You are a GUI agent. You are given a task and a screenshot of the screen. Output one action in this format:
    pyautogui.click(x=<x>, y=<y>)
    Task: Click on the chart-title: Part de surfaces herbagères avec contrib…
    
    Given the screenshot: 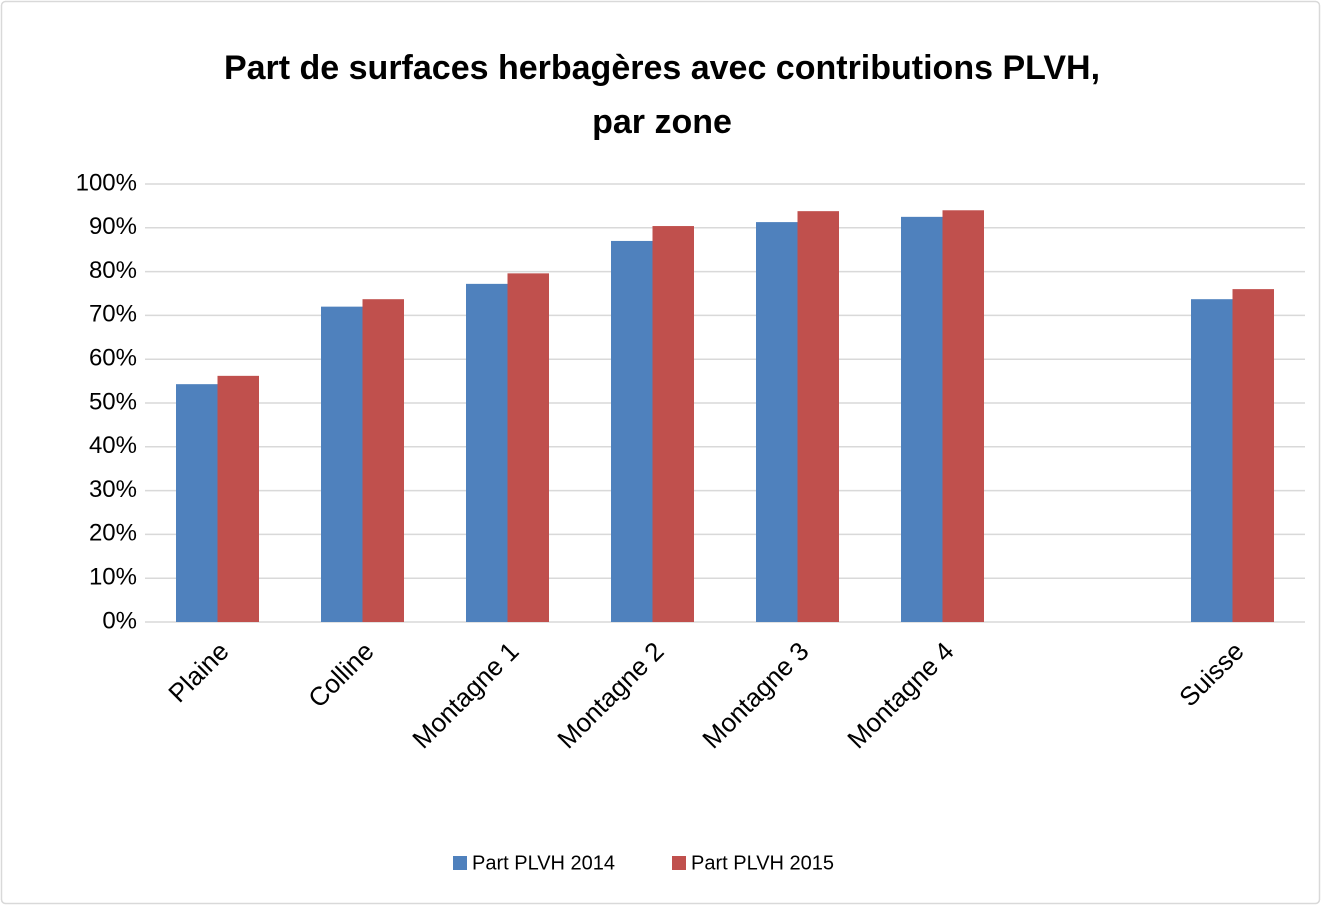 What is the action you would take?
    pyautogui.click(x=662, y=68)
    